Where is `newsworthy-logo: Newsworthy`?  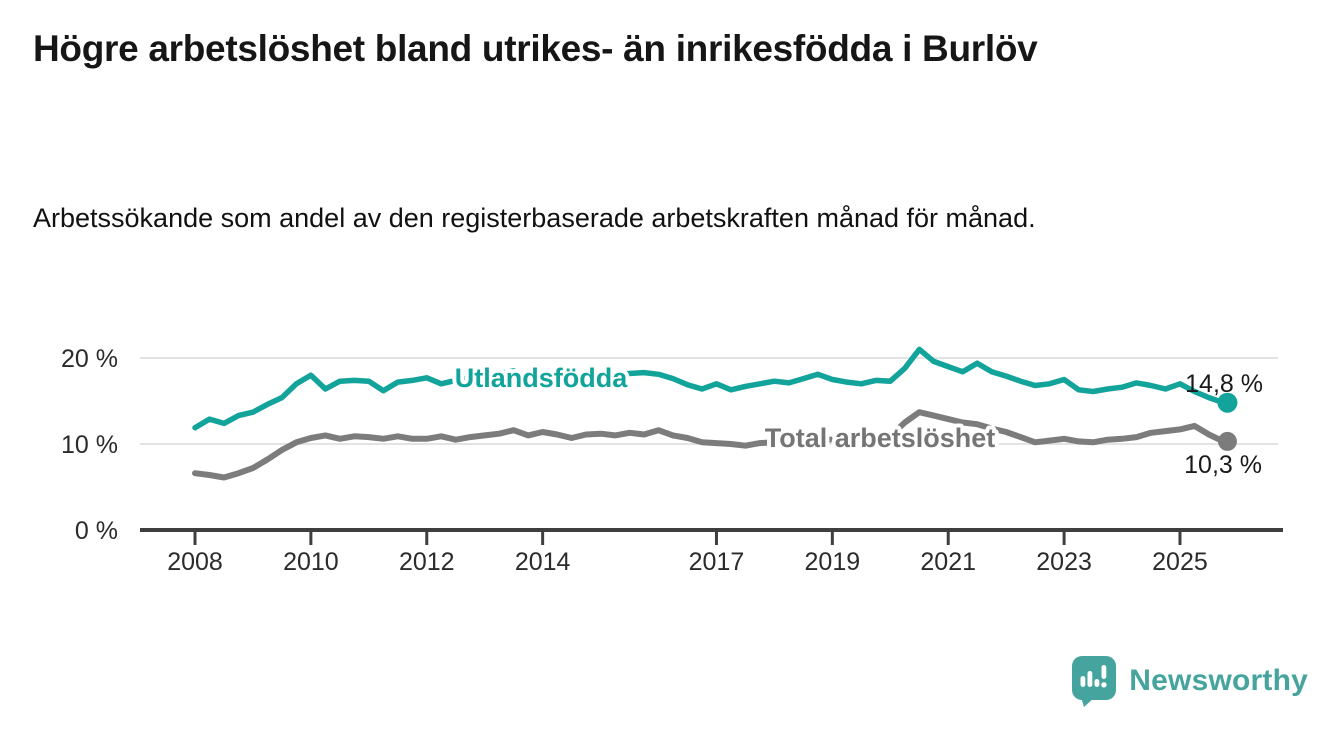
newsworthy-logo: Newsworthy is located at coordinates (1189, 681).